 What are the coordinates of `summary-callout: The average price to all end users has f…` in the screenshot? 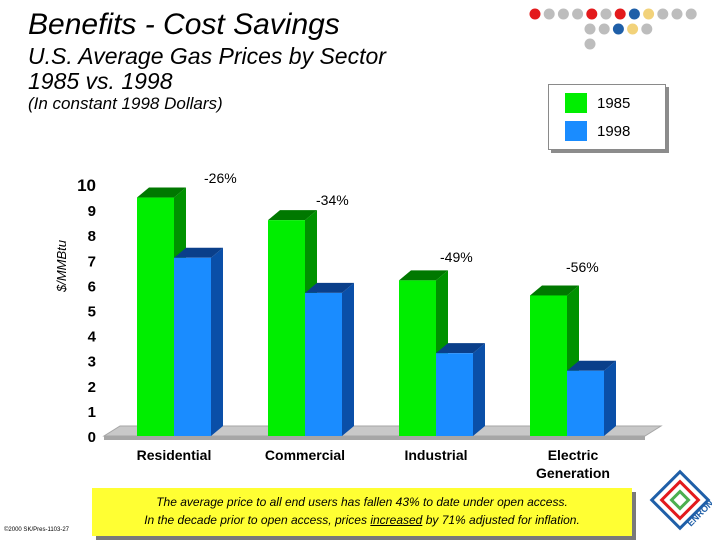 It's located at (362, 512).